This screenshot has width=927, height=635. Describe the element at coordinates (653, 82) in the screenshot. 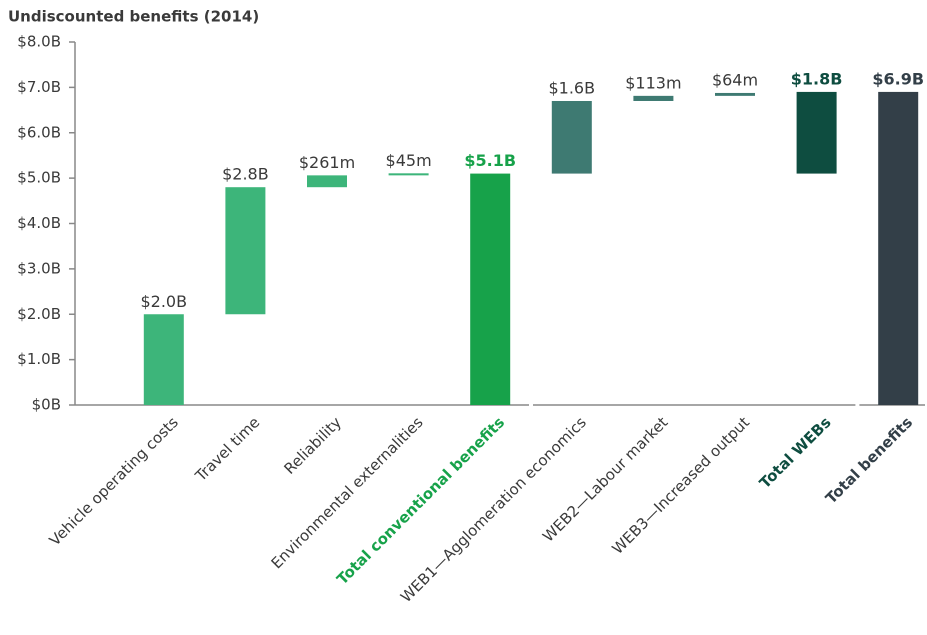

I see `value-label: $113m` at that location.